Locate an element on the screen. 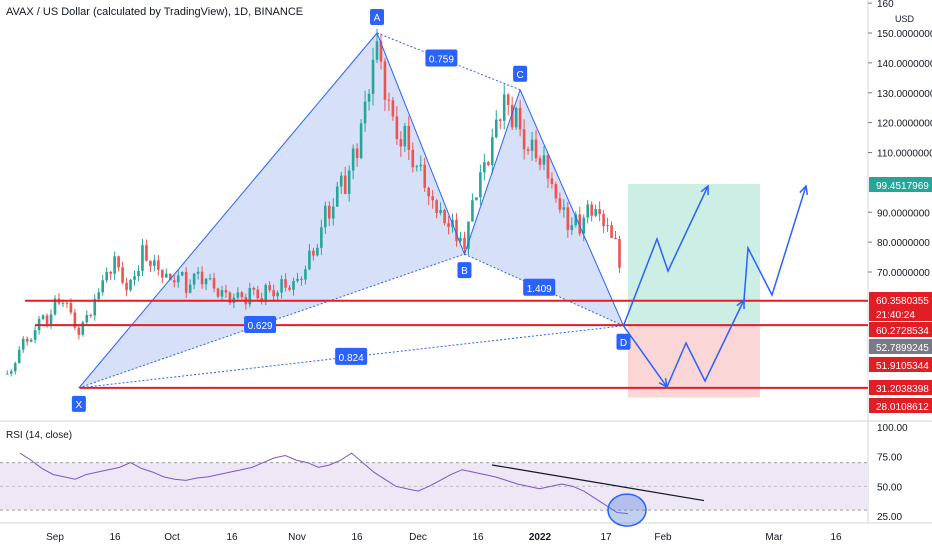 Image resolution: width=932 pixels, height=550 pixels. pattern-point-label: B is located at coordinates (464, 271).